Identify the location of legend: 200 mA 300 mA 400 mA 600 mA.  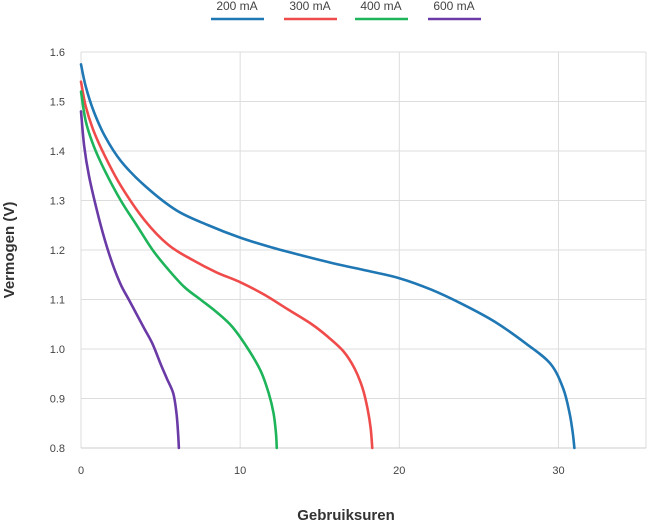
(346, 10).